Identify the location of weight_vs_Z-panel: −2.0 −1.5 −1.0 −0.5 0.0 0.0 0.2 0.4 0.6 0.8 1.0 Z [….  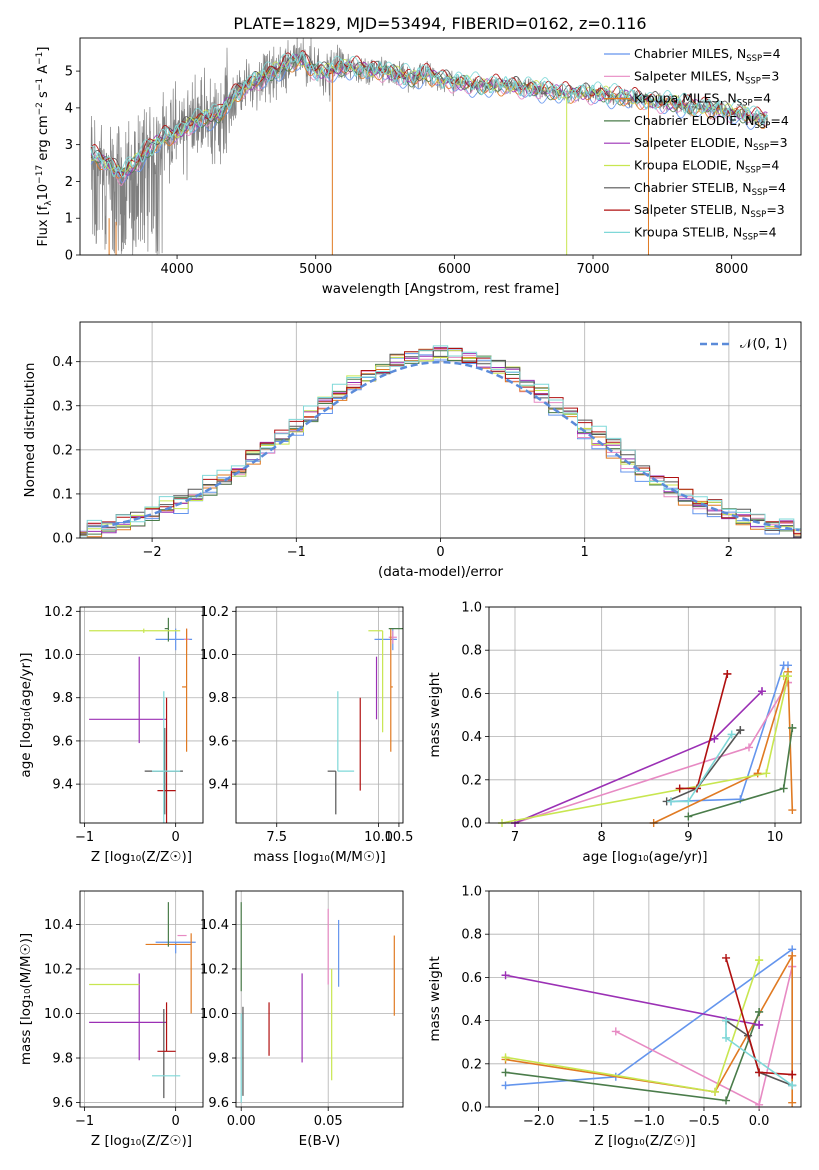
(614, 1017).